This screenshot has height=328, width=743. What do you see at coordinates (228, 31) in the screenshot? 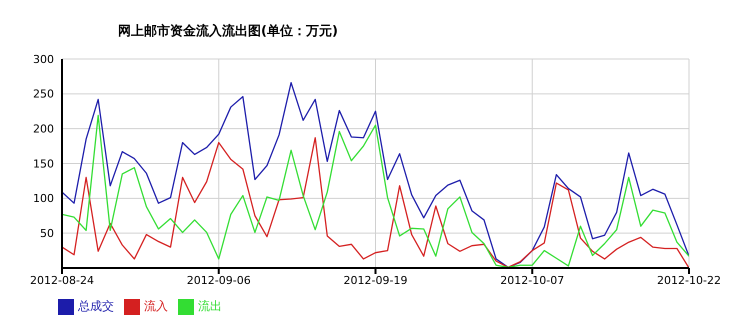
I see `chart-title: 网上邮市资金流入流出图(单位：万元)` at bounding box center [228, 31].